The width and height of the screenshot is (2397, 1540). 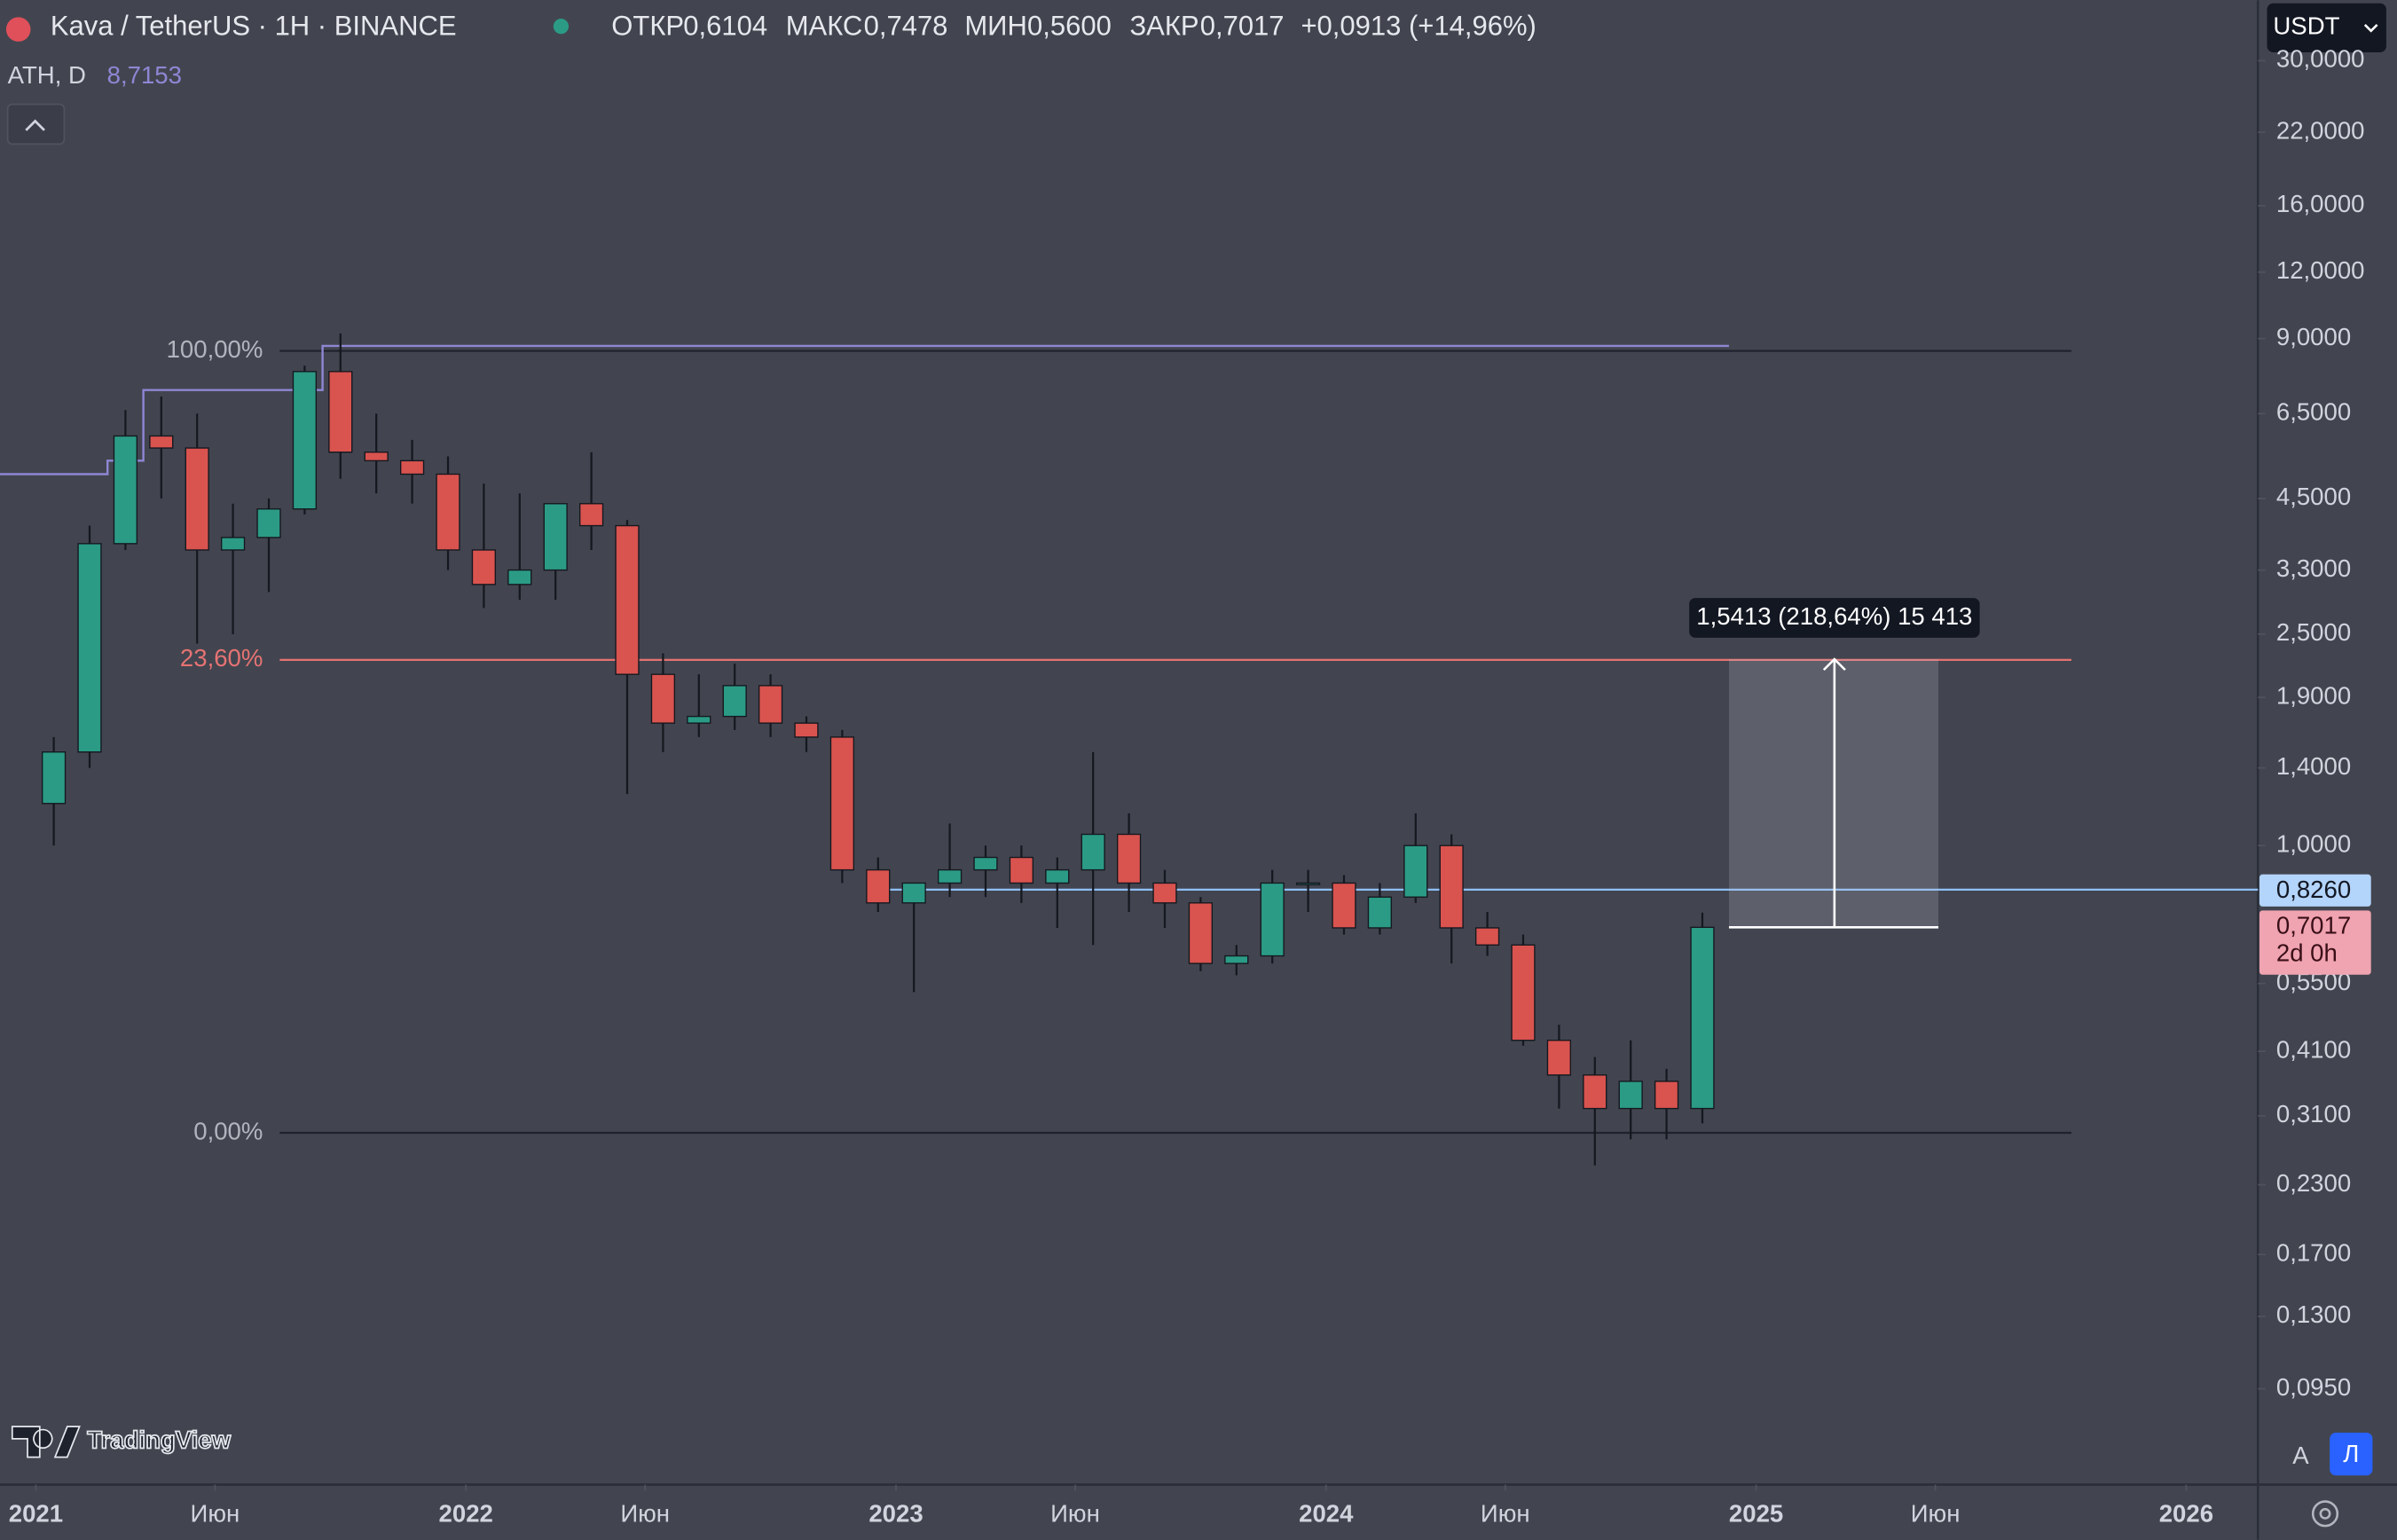 What do you see at coordinates (2300, 1455) in the screenshot?
I see `auto-scale-button: A` at bounding box center [2300, 1455].